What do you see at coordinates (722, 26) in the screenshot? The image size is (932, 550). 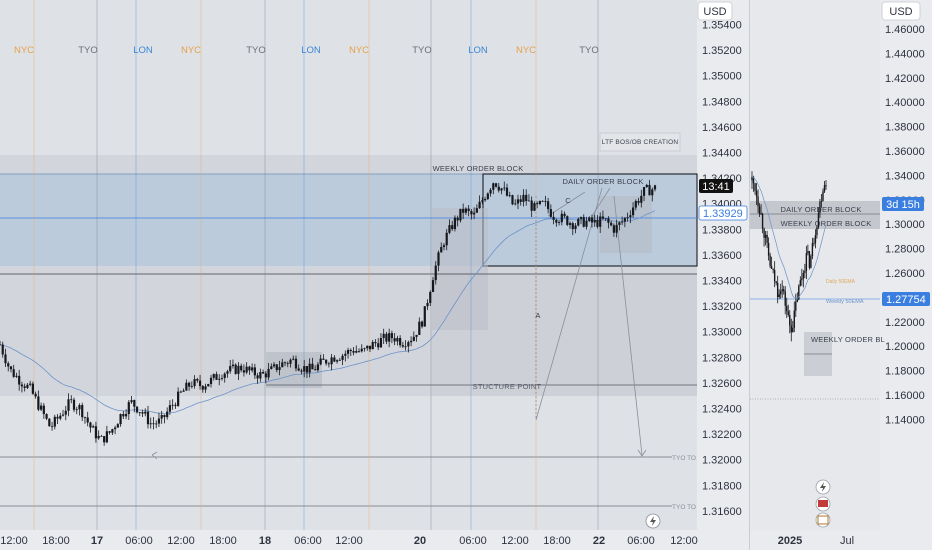 I see `price-tick: 1.35400` at bounding box center [722, 26].